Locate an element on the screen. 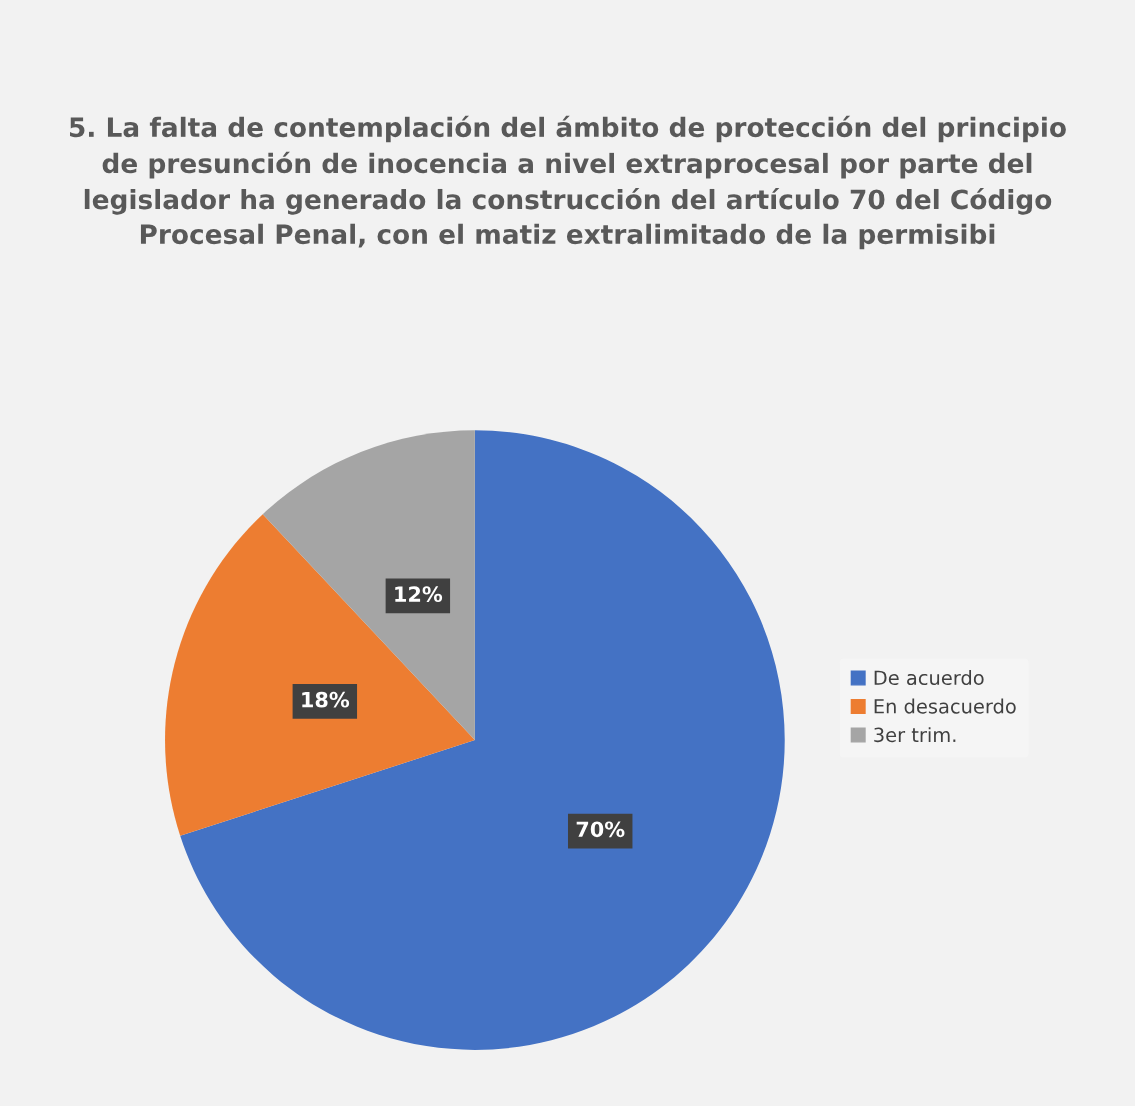 This screenshot has width=1135, height=1106. data-label: 12% is located at coordinates (419, 594).